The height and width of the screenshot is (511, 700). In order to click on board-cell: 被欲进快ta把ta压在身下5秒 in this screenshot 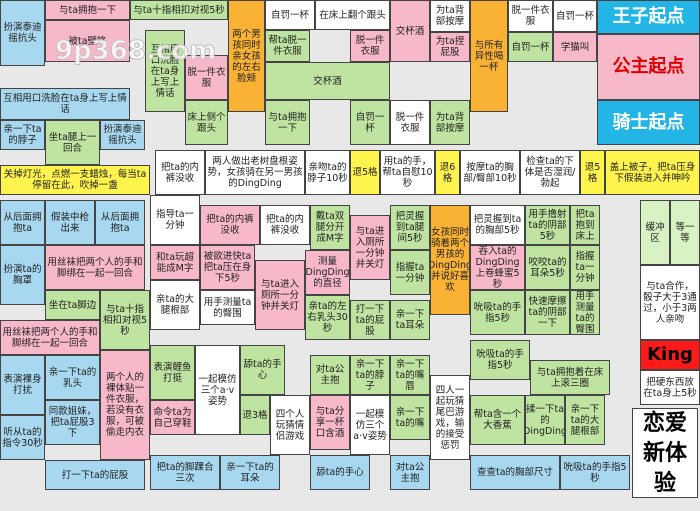, I will do `click(227, 267)`.